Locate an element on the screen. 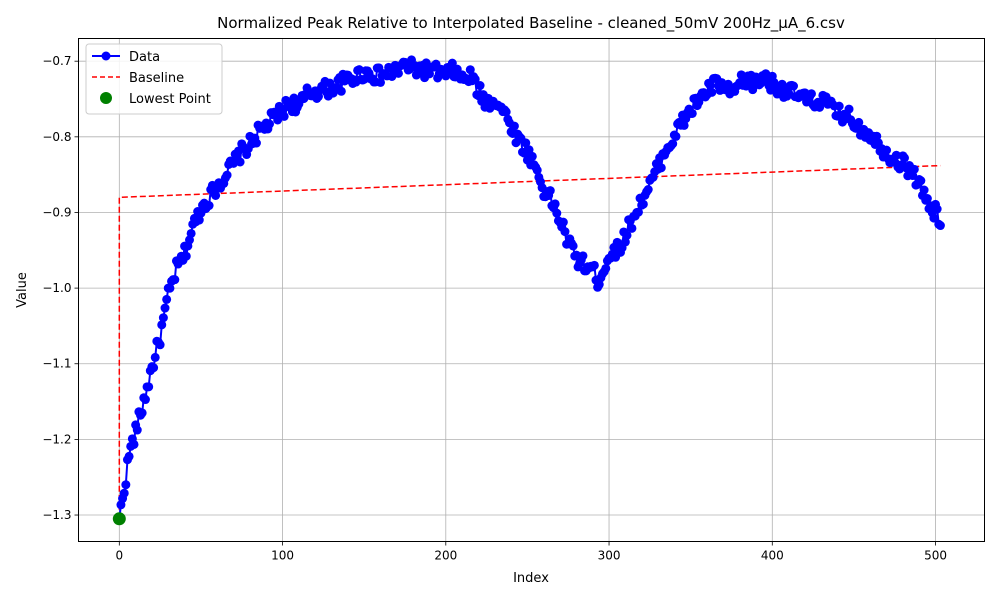  x-tick-label: 400 is located at coordinates (772, 556).